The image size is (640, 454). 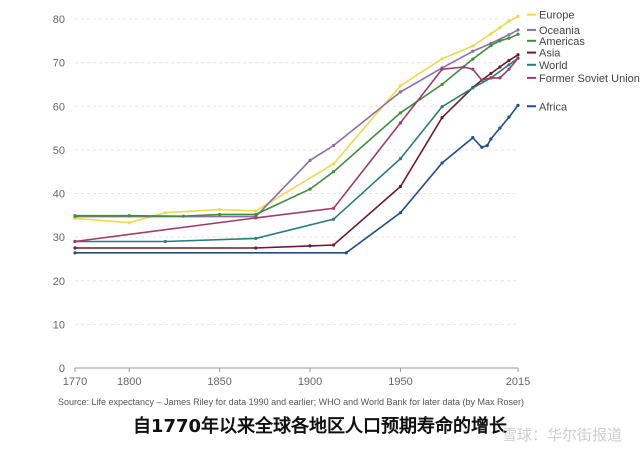 I want to click on legend-label: Europe, so click(x=556, y=16).